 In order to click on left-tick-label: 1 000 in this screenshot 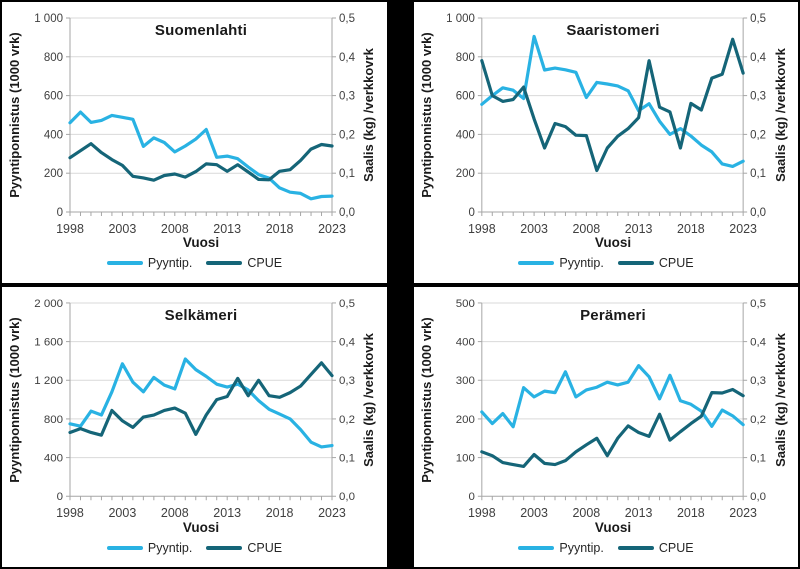, I will do `click(48, 19)`.